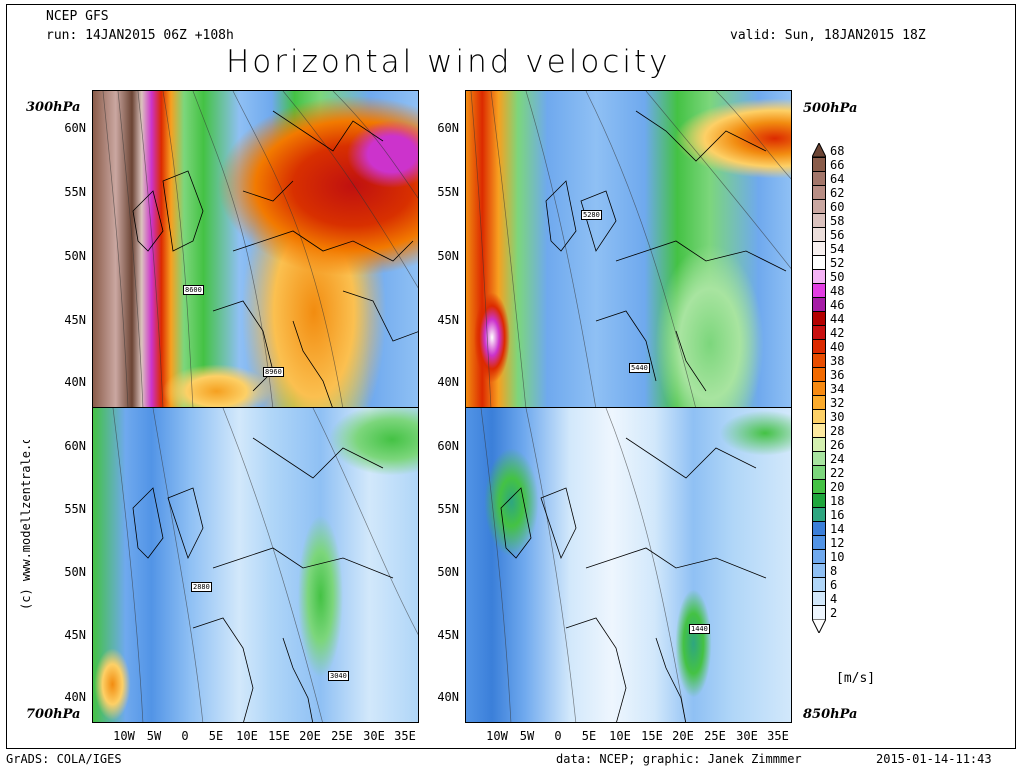  I want to click on height-label: 3040, so click(338, 676).